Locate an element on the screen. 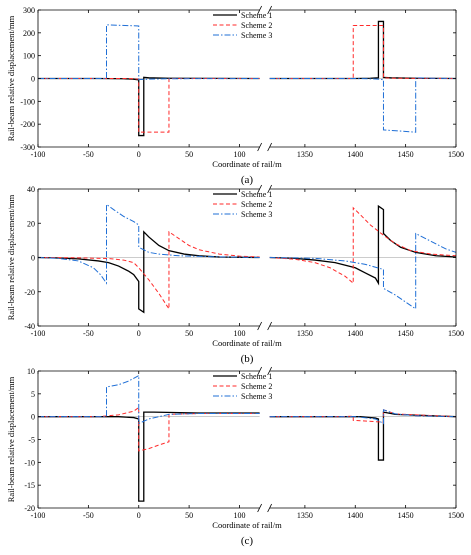  y-tick-label: -200 is located at coordinates (27, 124).